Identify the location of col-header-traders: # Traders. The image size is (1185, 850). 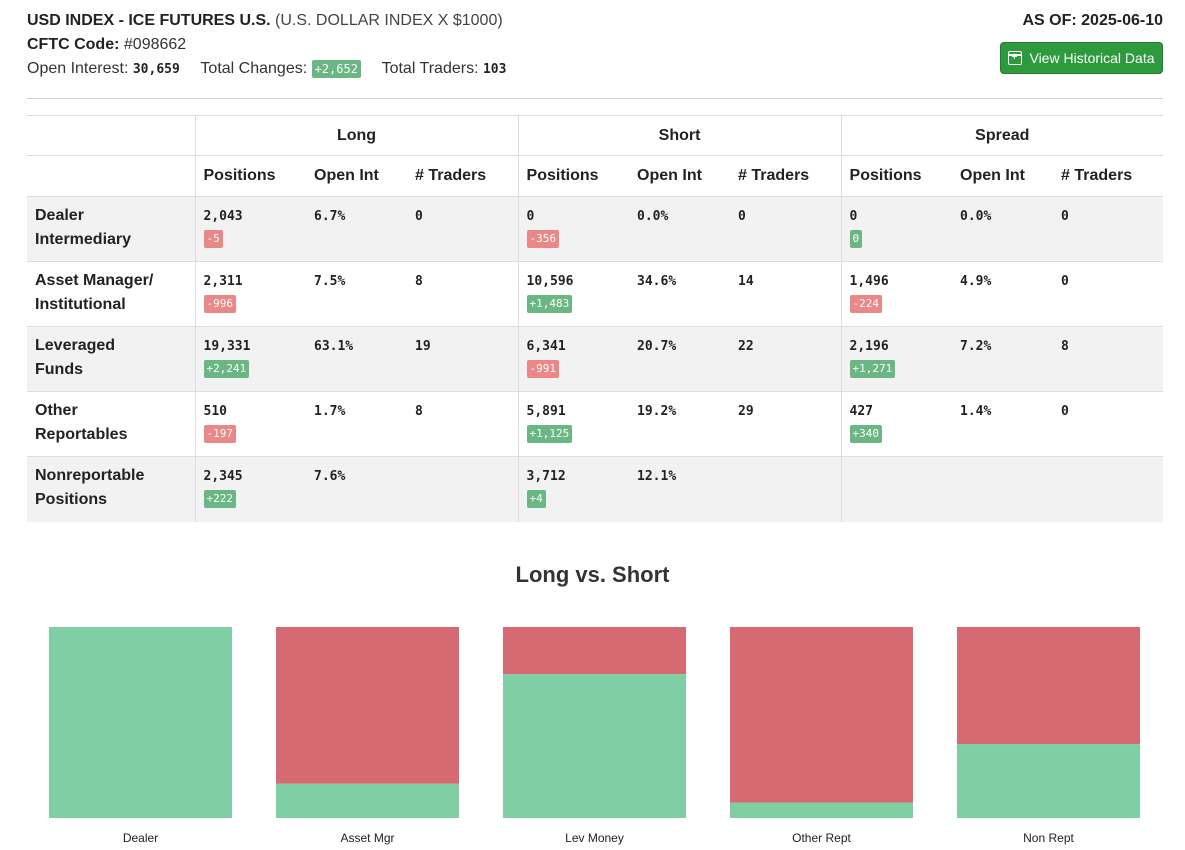
(1108, 176).